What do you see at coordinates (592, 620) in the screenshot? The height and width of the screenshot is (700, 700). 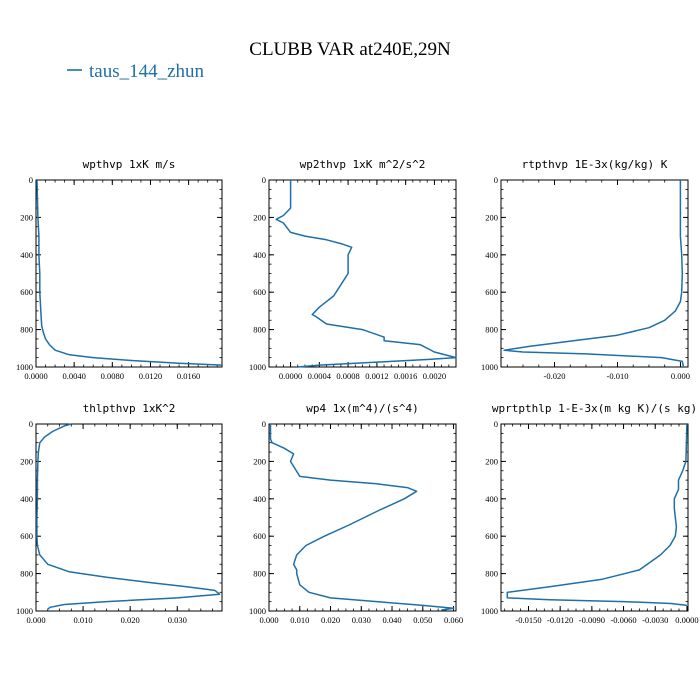 I see `x-tick-label: -0.0090` at bounding box center [592, 620].